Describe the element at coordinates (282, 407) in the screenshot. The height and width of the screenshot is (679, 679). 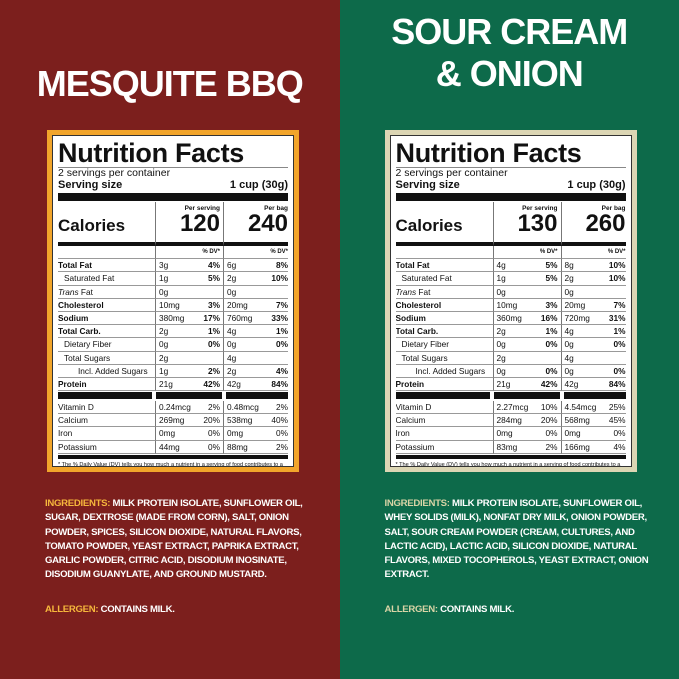
I see `dv-bag: 2%` at that location.